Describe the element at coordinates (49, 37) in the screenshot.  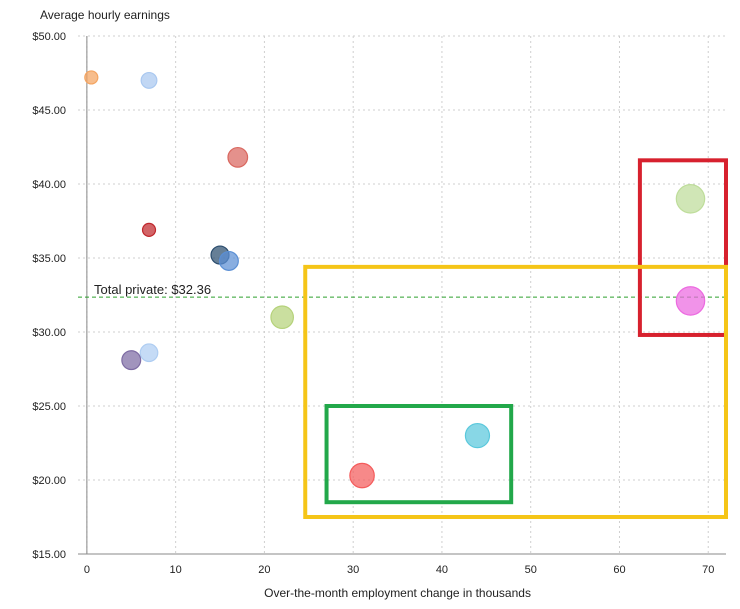
I see `y-tick-label: $50.00` at that location.